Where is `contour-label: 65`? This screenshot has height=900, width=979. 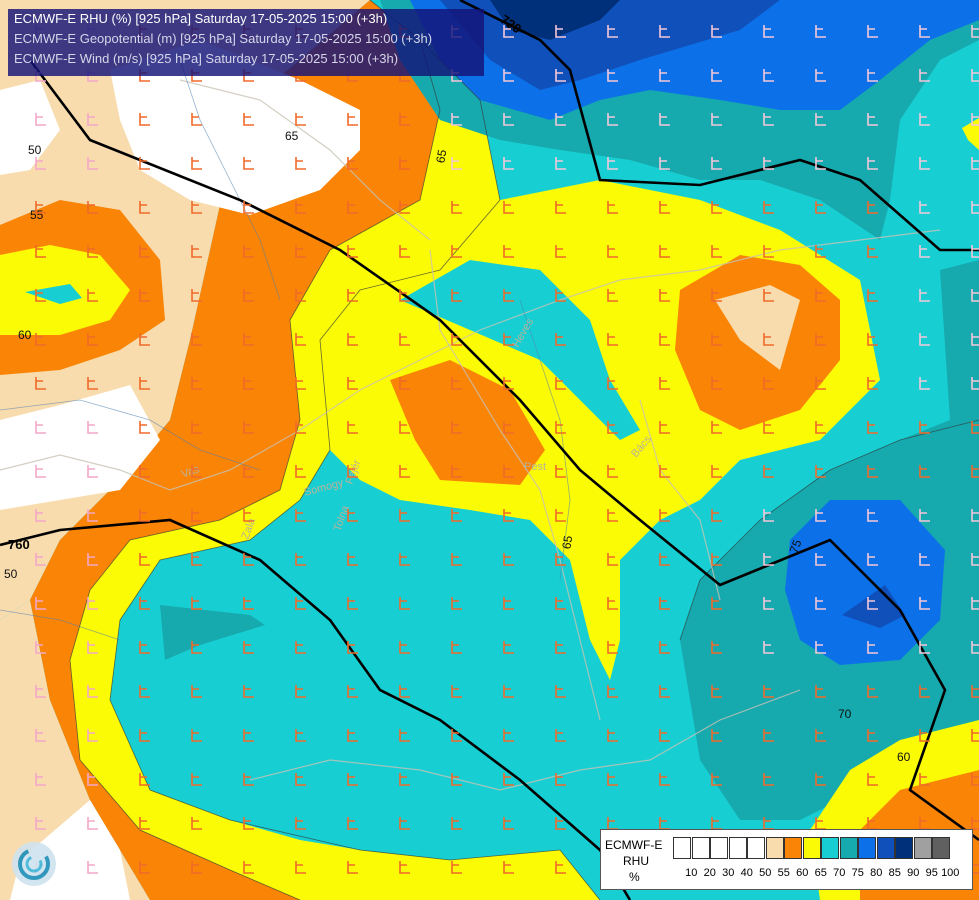 contour-label: 65 is located at coordinates (292, 136).